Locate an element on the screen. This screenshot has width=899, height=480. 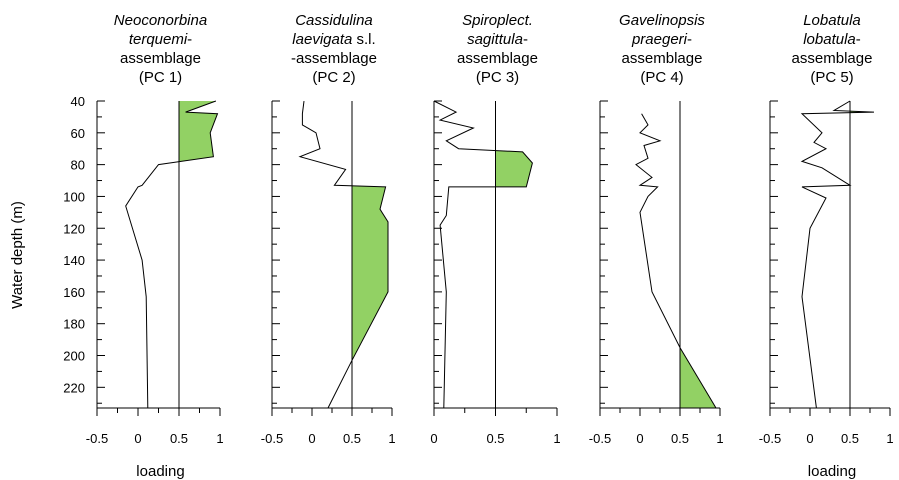
panel-1-x-axis-label: loading is located at coordinates (160, 471).